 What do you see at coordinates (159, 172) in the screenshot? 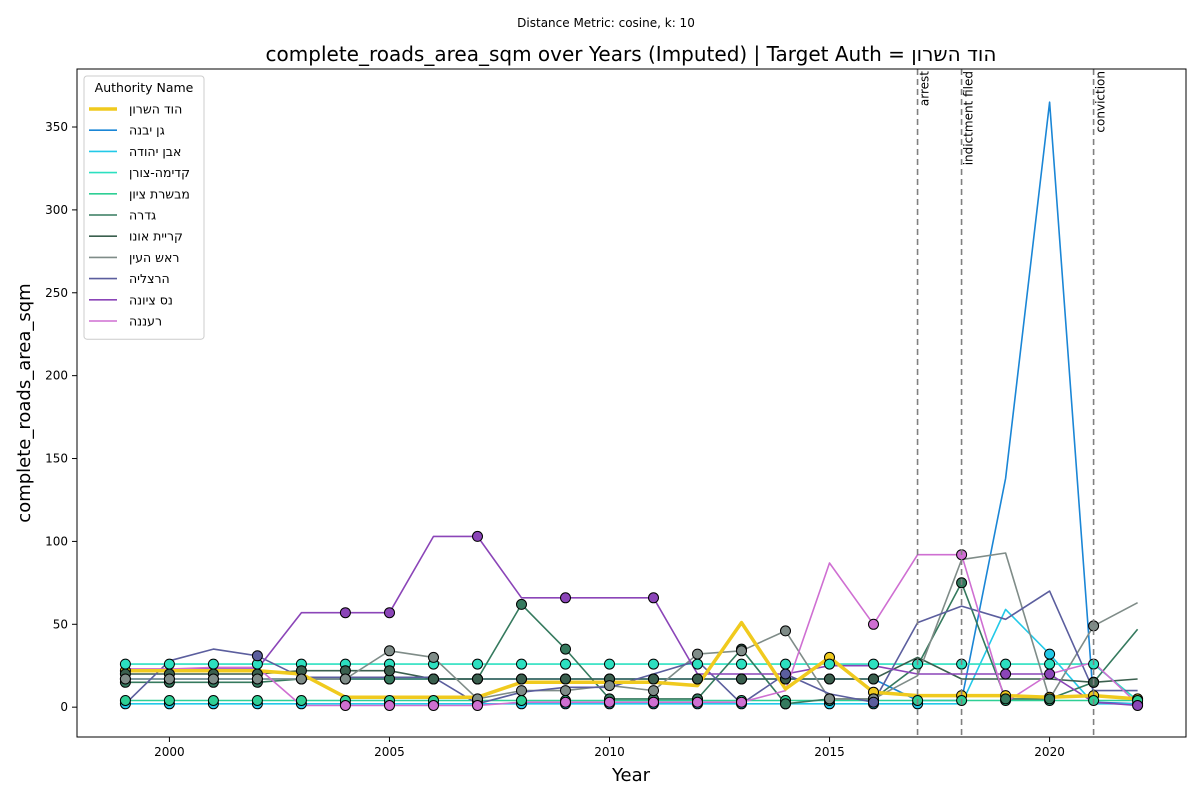
I see `legend-item: קדימה-צורן` at bounding box center [159, 172].